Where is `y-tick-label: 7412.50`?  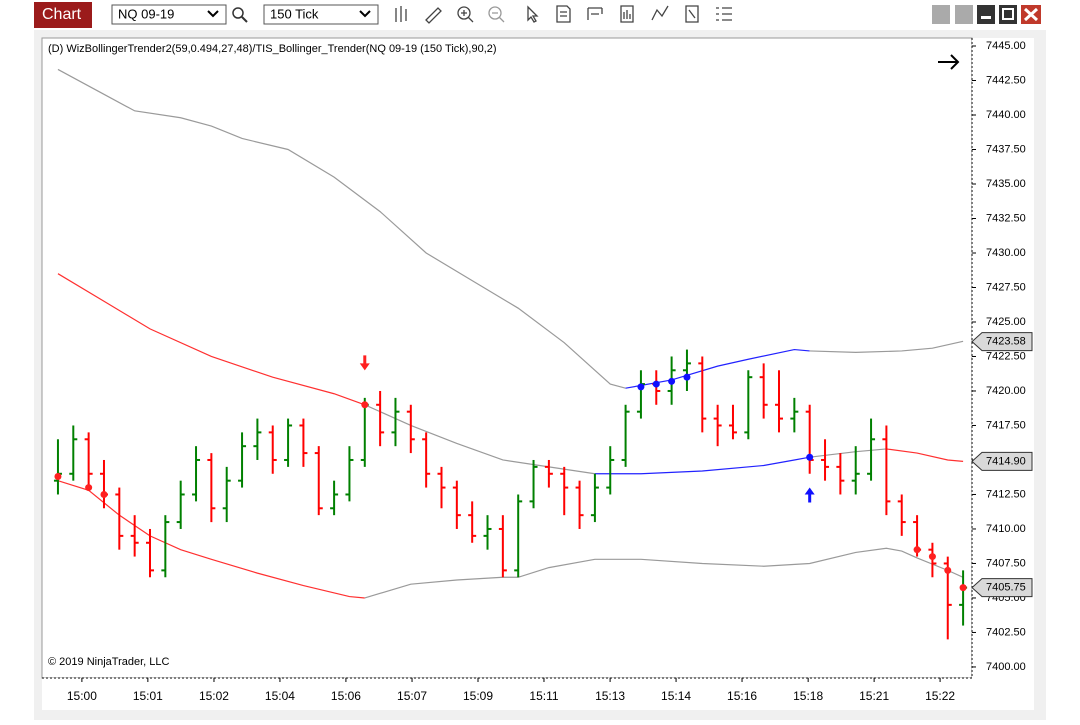
y-tick-label: 7412.50 is located at coordinates (1006, 494).